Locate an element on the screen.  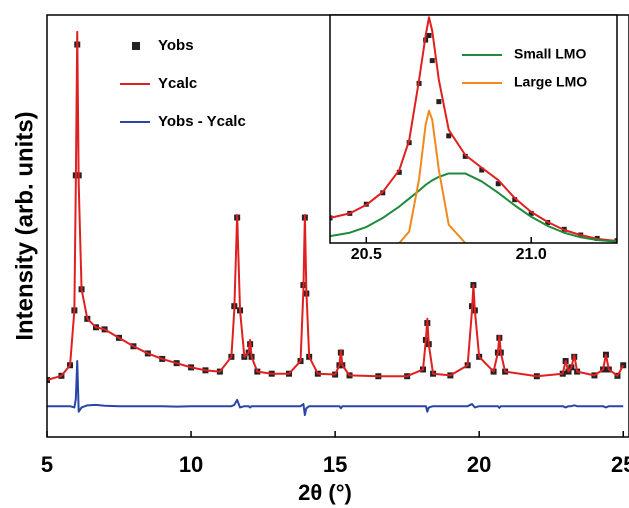
legend-marker is located at coordinates (136, 46).